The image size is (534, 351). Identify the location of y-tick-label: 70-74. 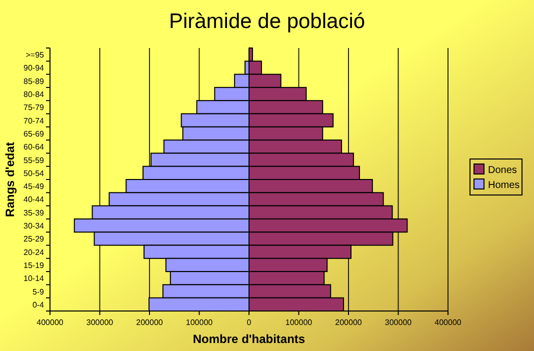
(34, 121).